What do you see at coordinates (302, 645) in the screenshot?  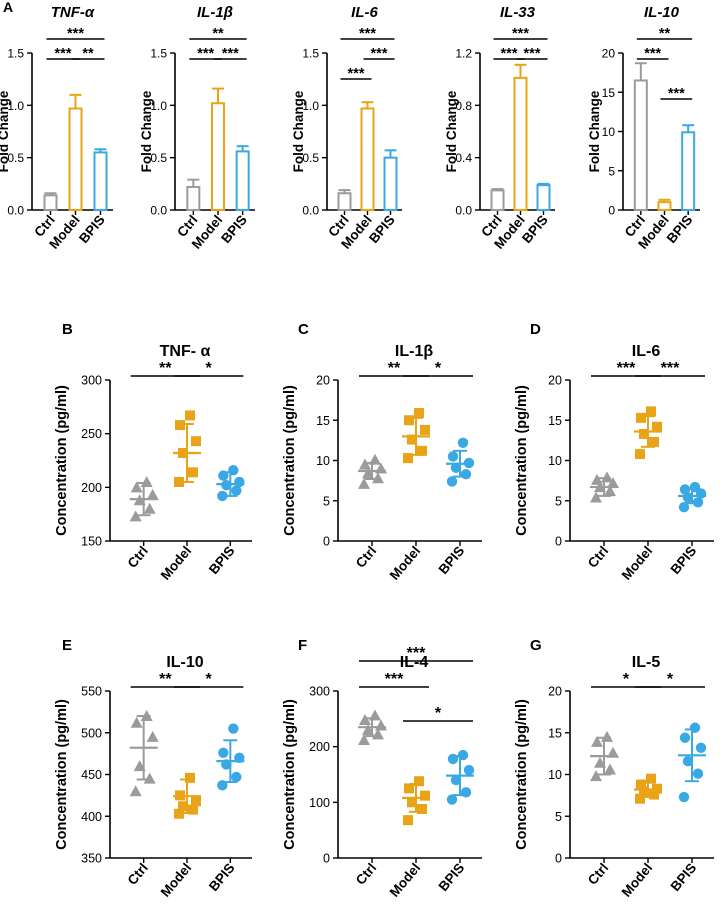 I see `panel-label-f: F` at bounding box center [302, 645].